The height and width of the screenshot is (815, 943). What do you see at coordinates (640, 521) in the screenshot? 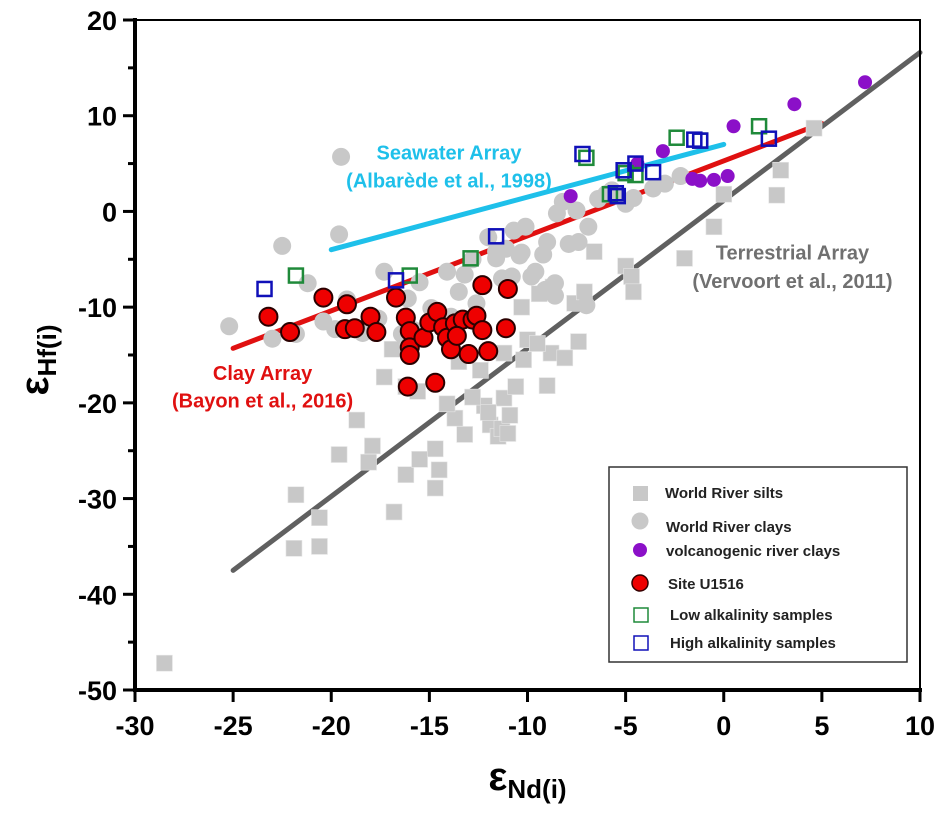
I see `legend-marker-clays` at bounding box center [640, 521].